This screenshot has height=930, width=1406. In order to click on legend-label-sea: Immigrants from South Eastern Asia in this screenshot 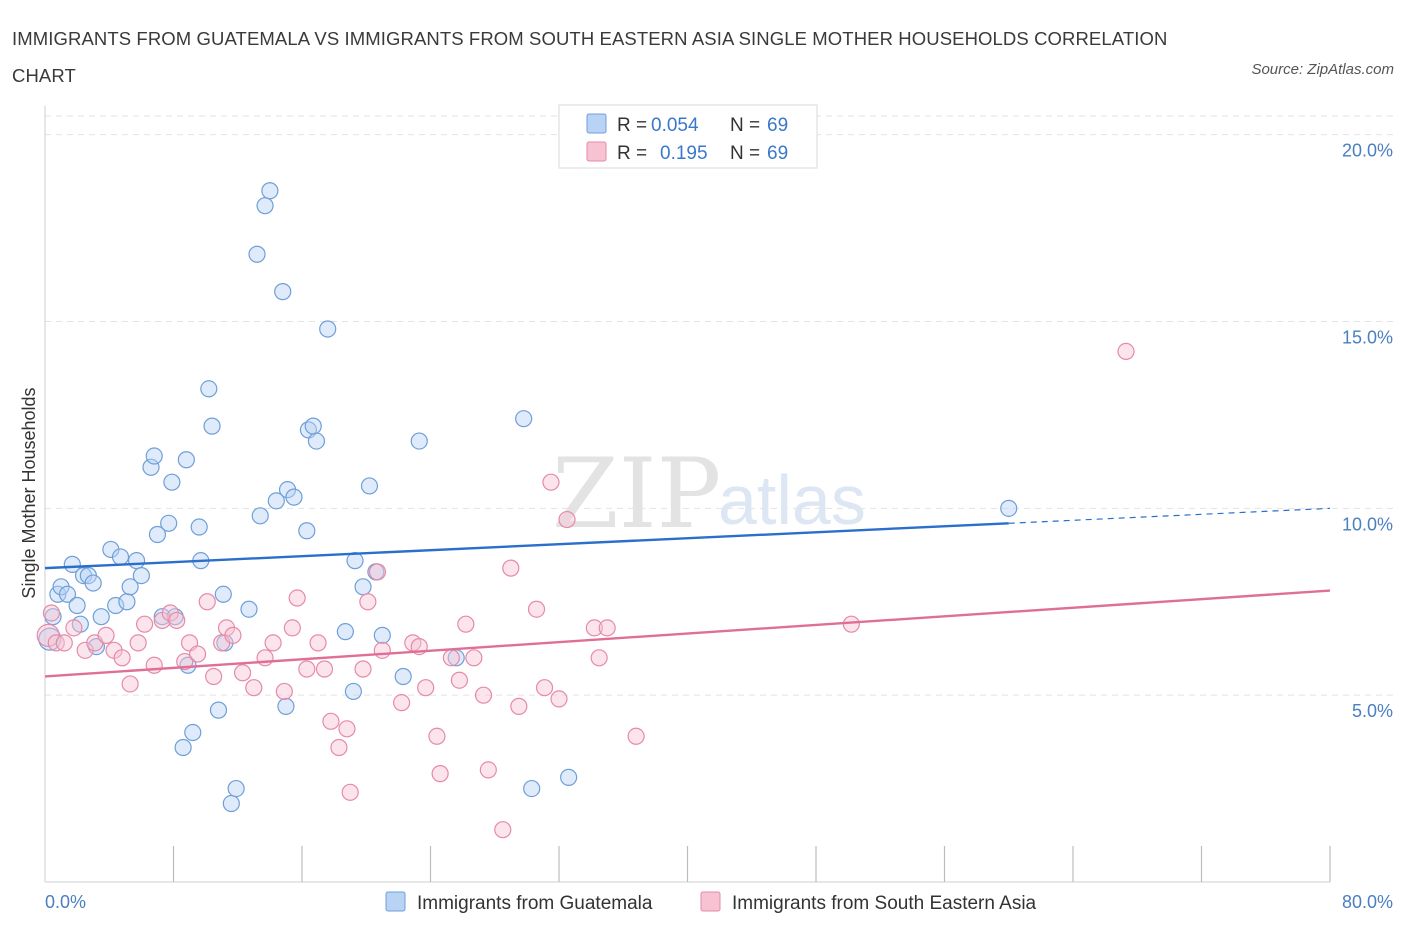, I will do `click(884, 903)`.